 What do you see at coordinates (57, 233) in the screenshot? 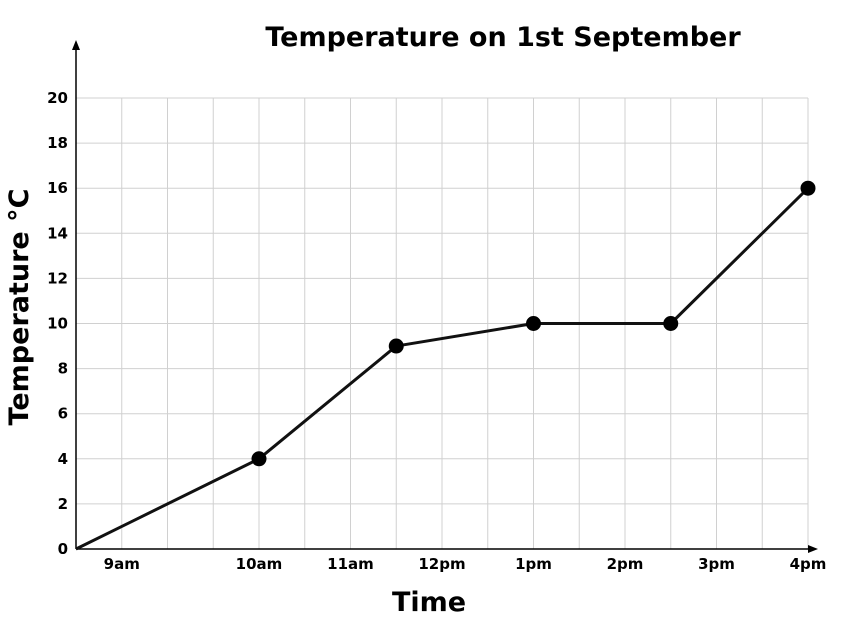
I see `y-tick-label: 14` at bounding box center [57, 233].